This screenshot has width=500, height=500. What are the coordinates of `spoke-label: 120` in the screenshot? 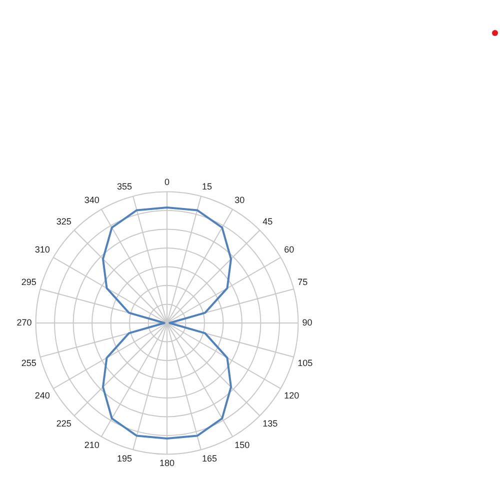 It's located at (292, 395).